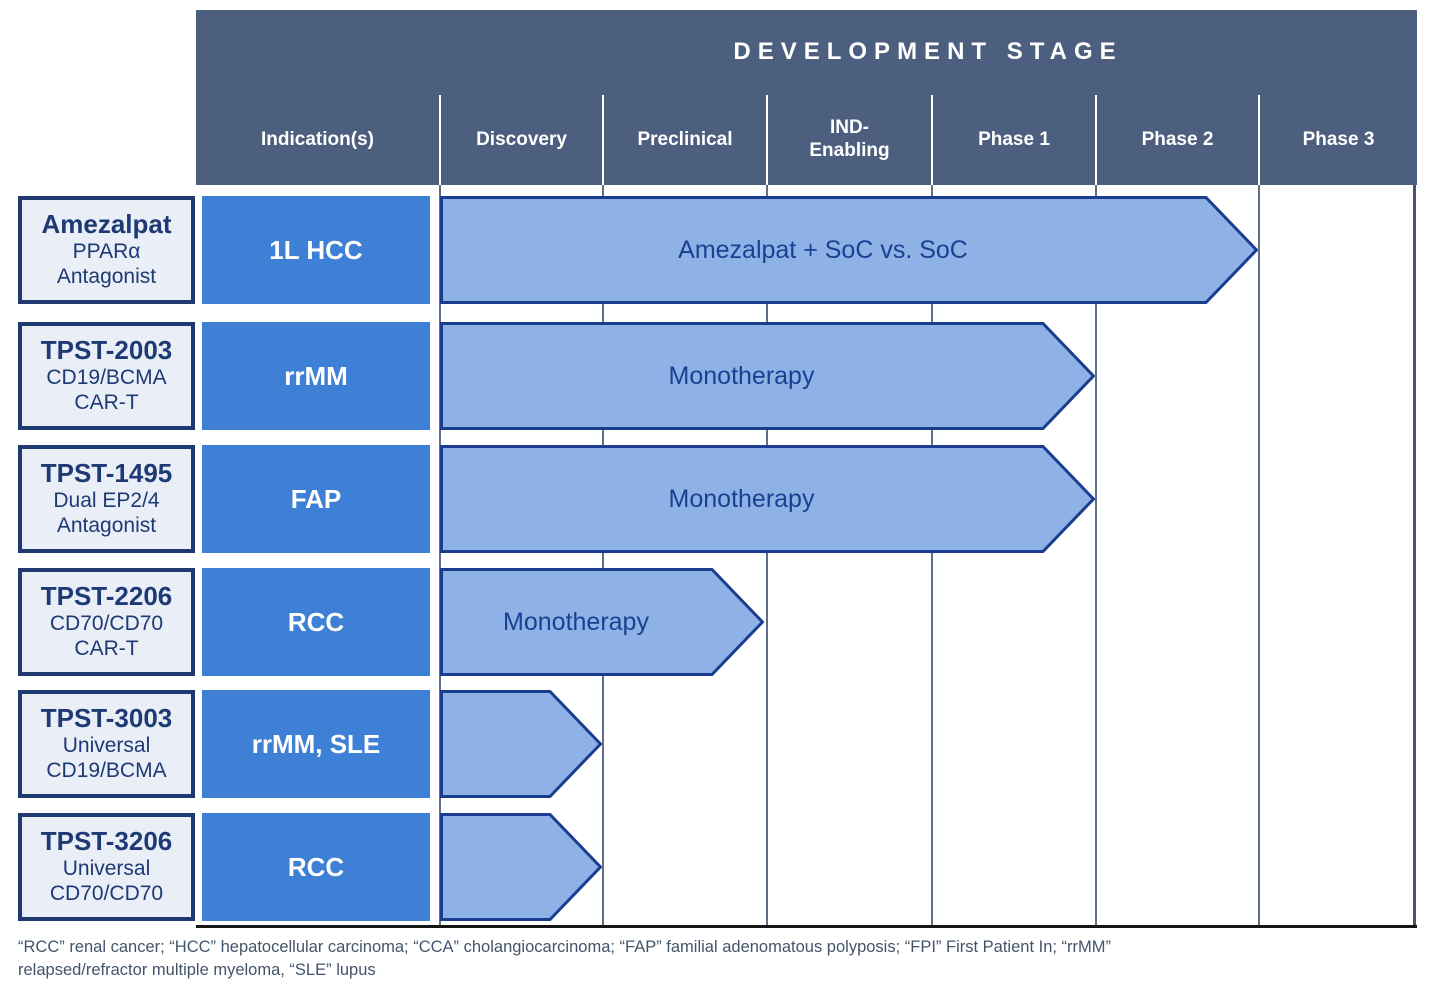 The image size is (1429, 984). Describe the element at coordinates (106, 223) in the screenshot. I see `program-name: Amezalpat` at that location.